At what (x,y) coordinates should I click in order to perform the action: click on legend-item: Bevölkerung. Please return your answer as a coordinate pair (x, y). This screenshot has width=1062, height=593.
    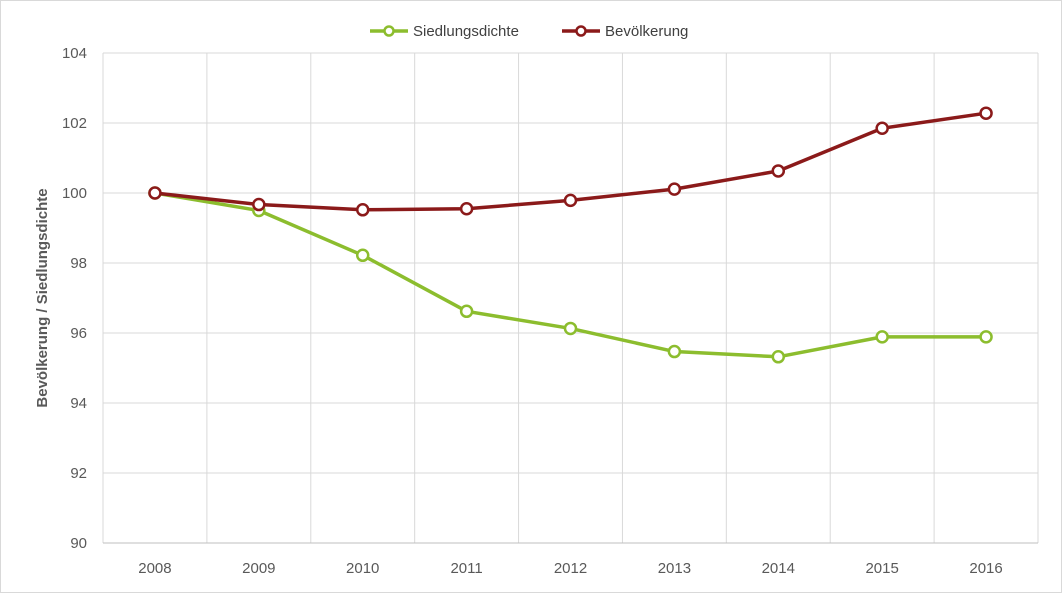
    Looking at the image, I should click on (625, 31).